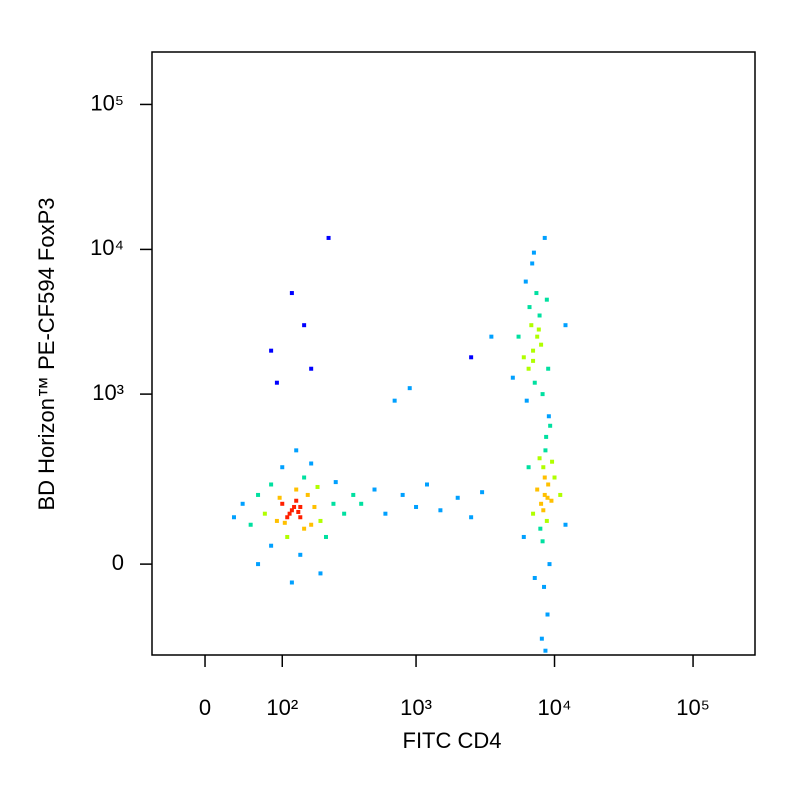 This screenshot has height=805, width=800. Describe the element at coordinates (118, 562) in the screenshot. I see `y-tick-label: 0` at that location.